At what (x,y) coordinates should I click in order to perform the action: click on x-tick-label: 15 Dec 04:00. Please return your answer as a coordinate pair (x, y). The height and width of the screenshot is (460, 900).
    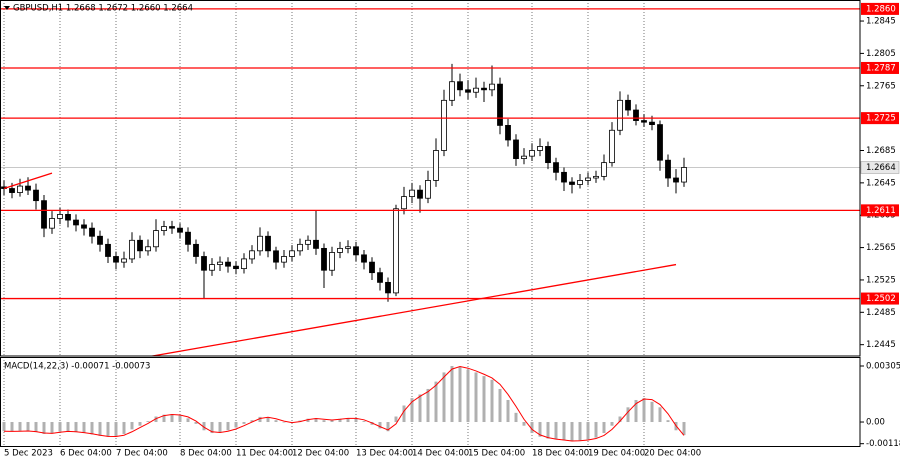
    Looking at the image, I should click on (496, 454).